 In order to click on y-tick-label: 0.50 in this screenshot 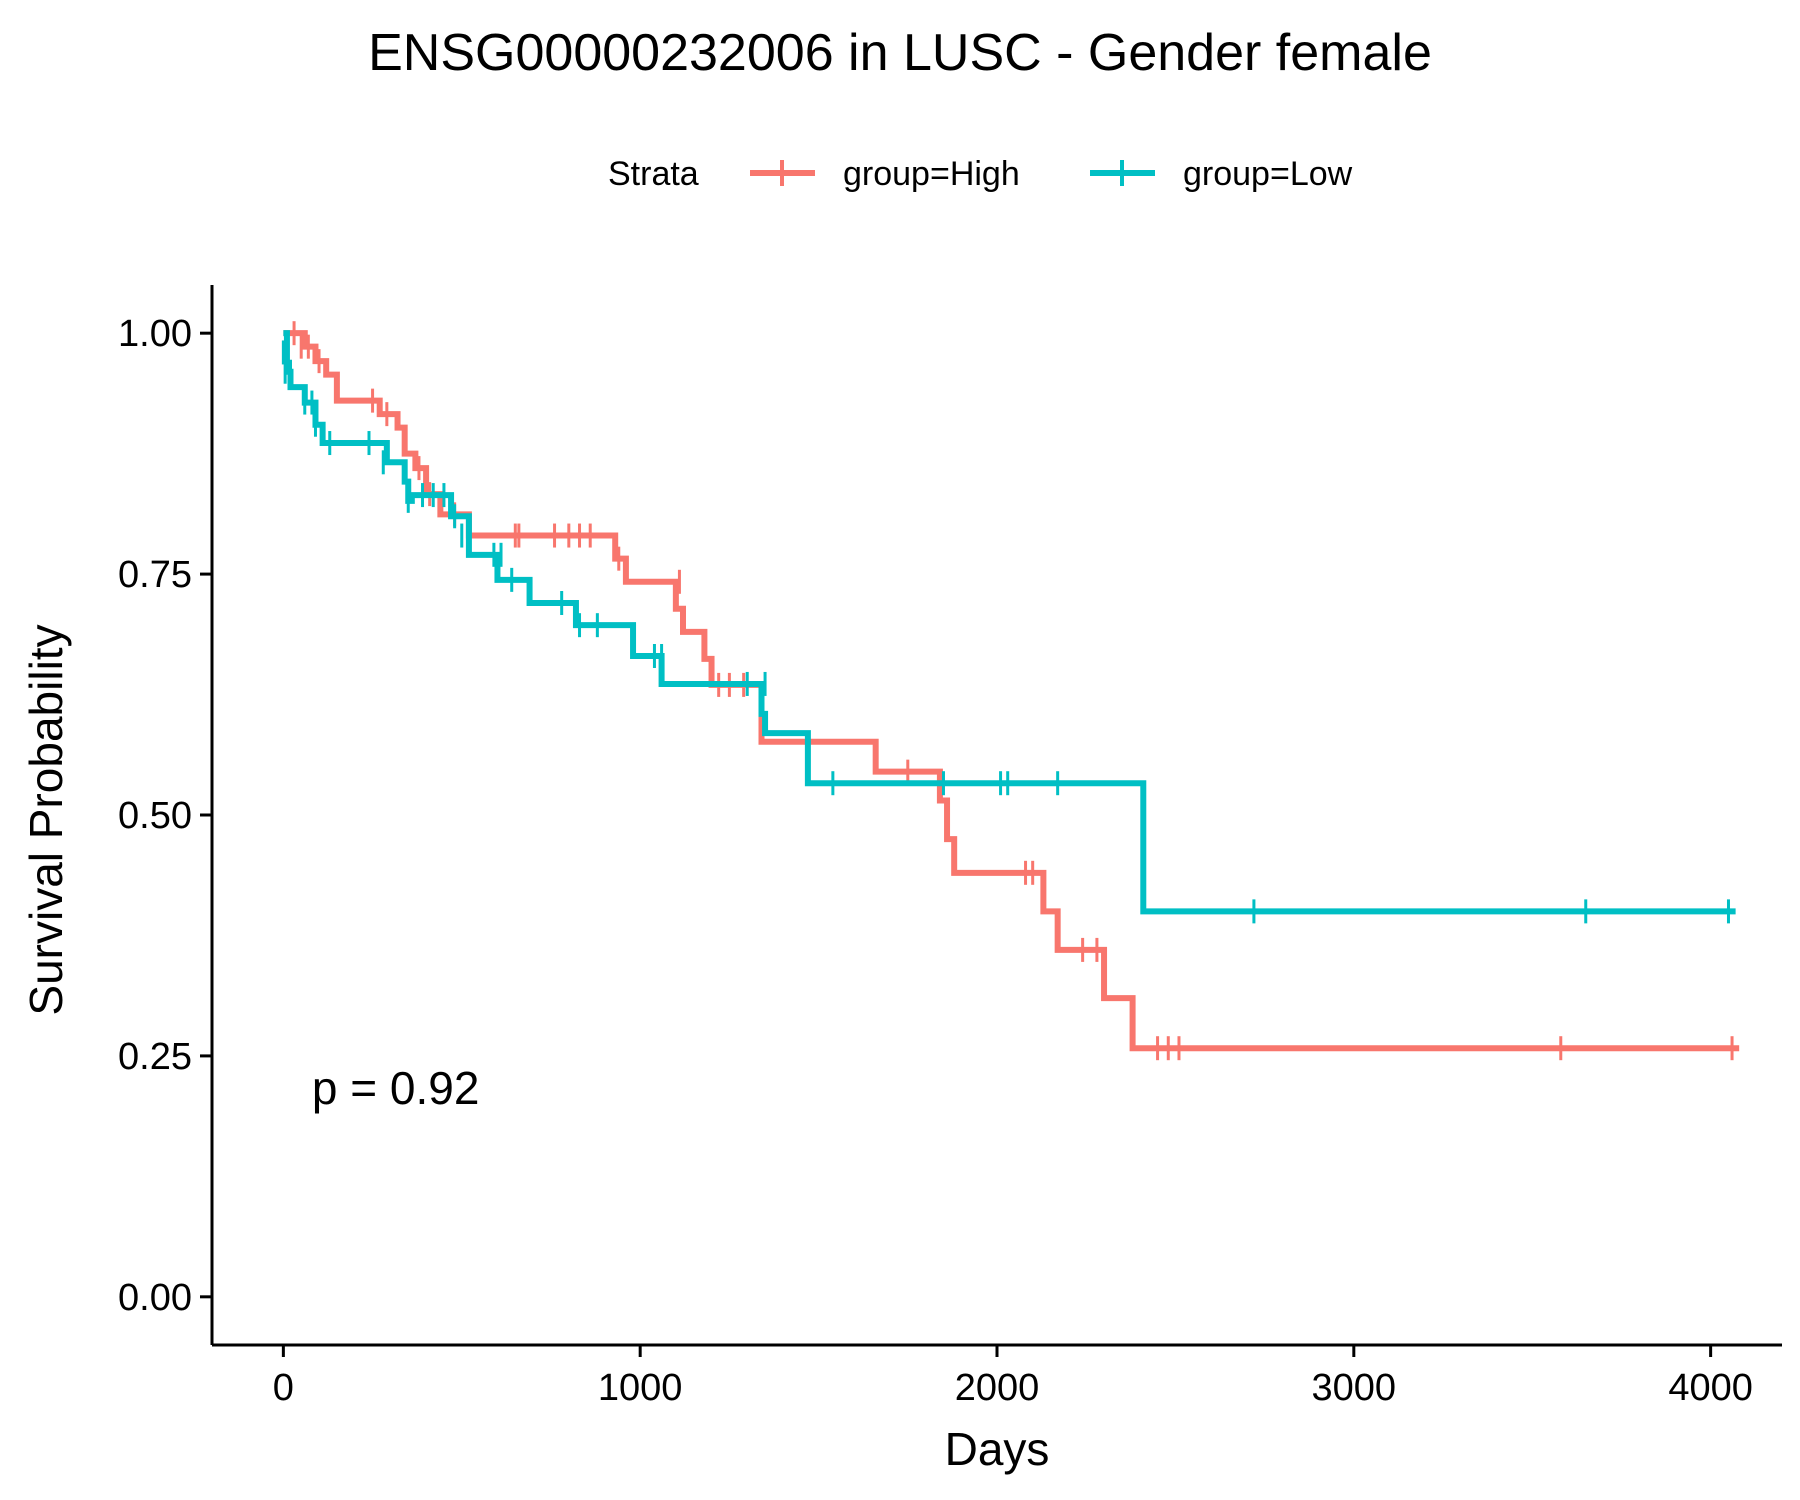, I will do `click(155, 816)`.